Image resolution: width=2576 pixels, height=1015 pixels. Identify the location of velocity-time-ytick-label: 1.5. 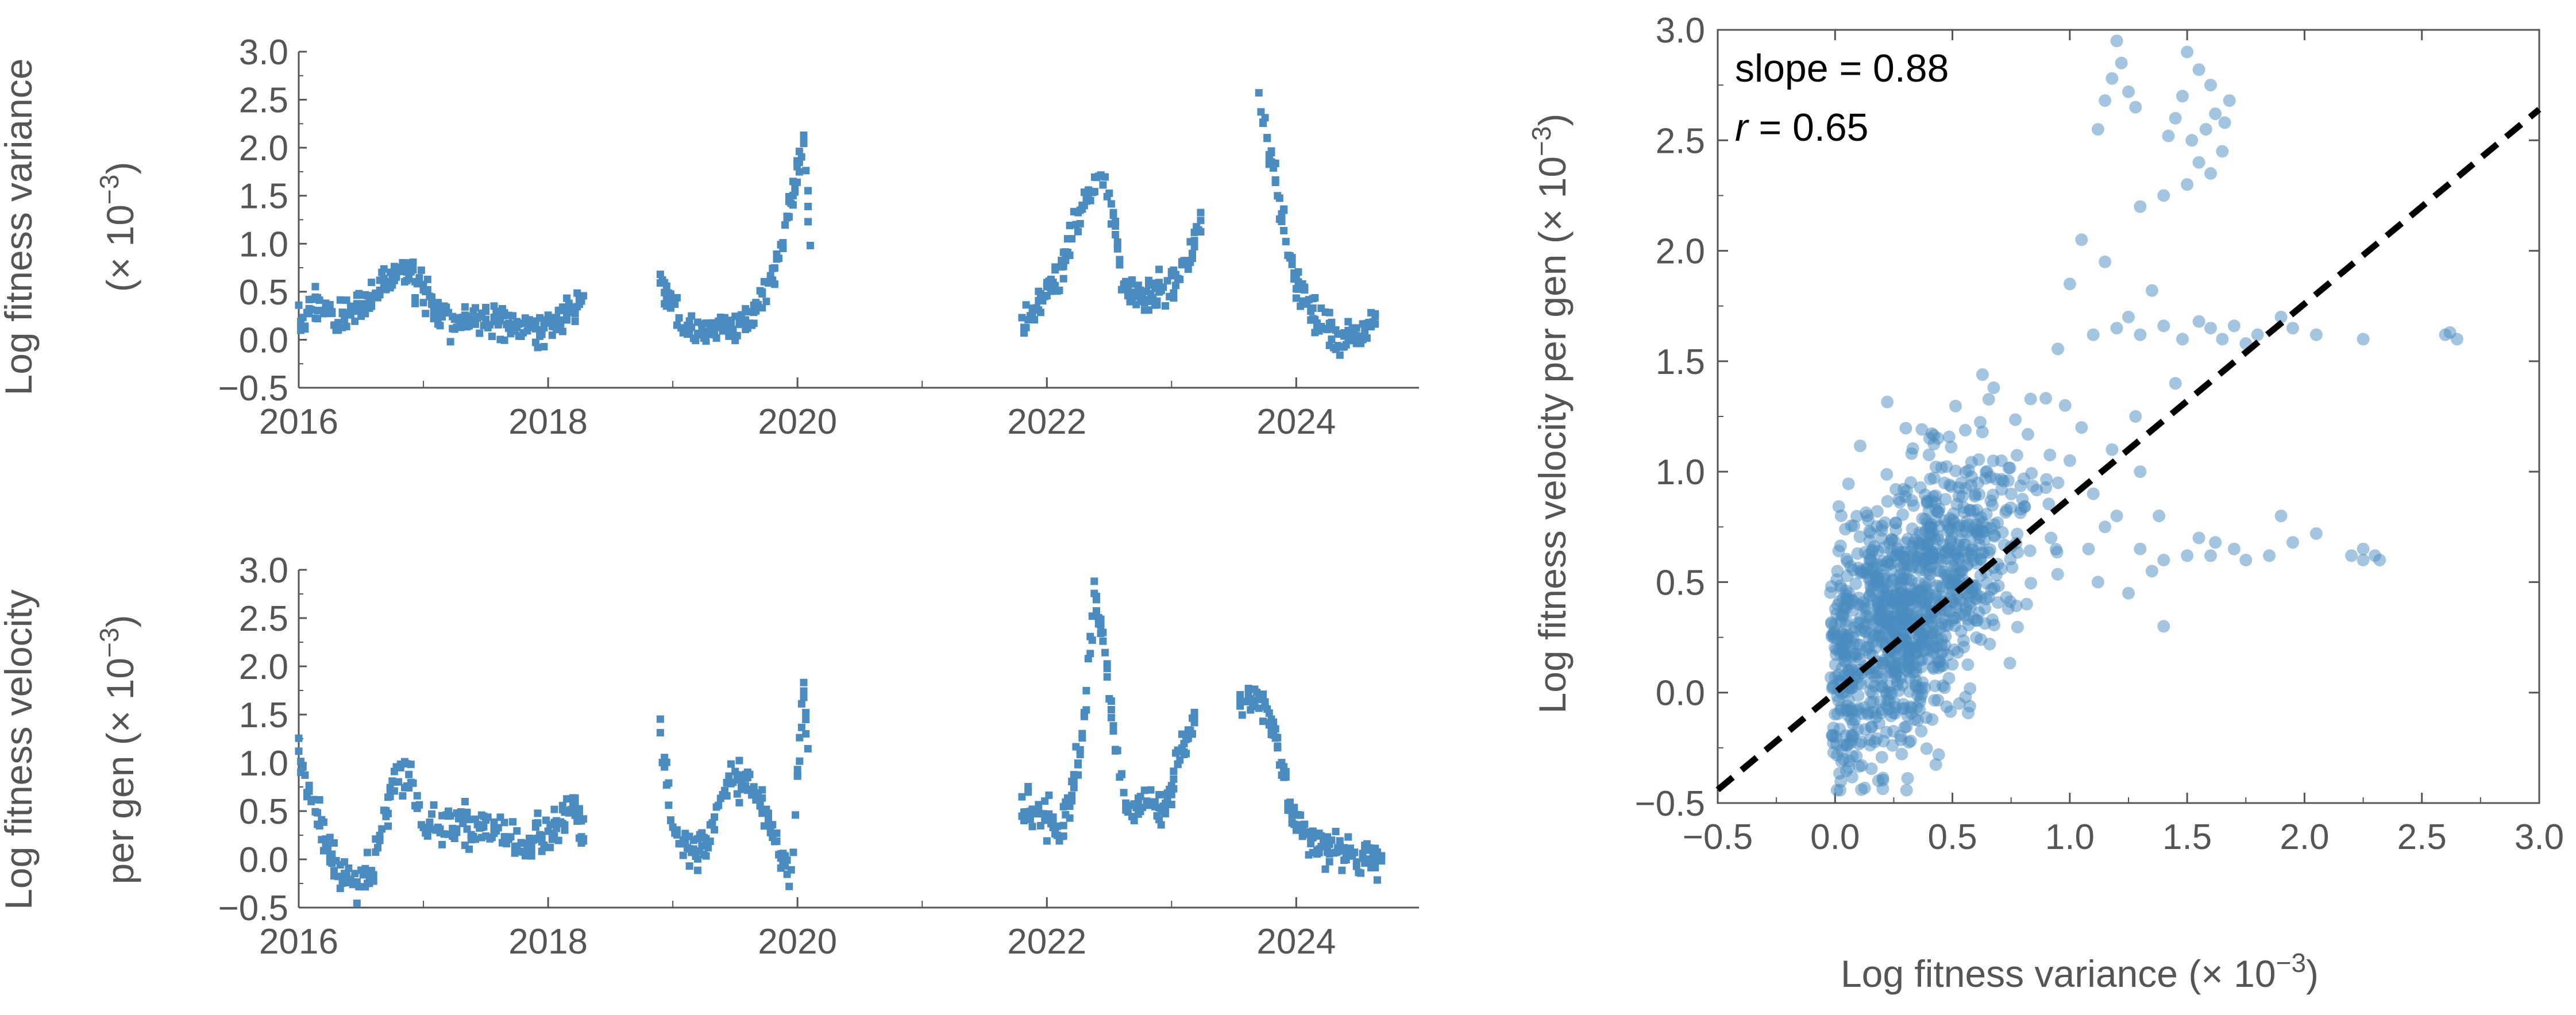
(263, 715).